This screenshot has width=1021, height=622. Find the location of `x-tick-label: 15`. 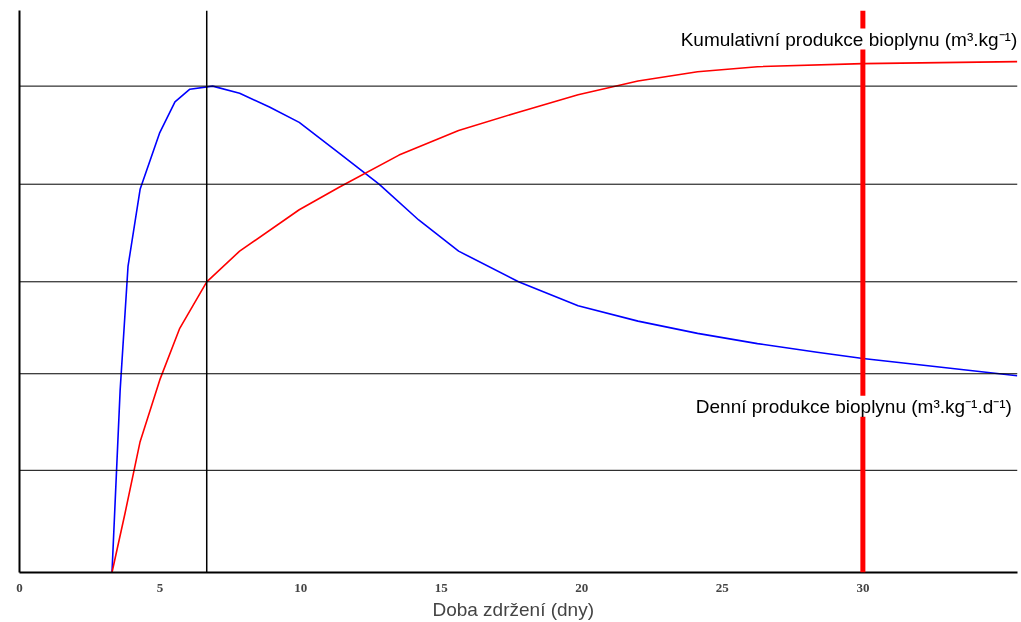

x-tick-label: 15 is located at coordinates (441, 587).